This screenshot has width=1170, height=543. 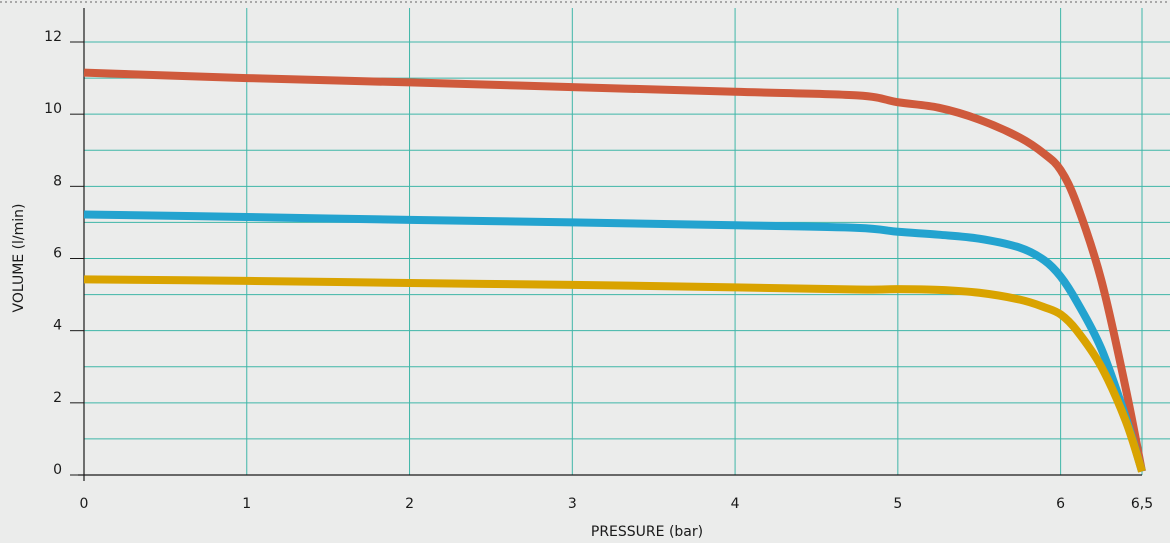 I want to click on x-tick-label: 0, so click(x=84, y=504).